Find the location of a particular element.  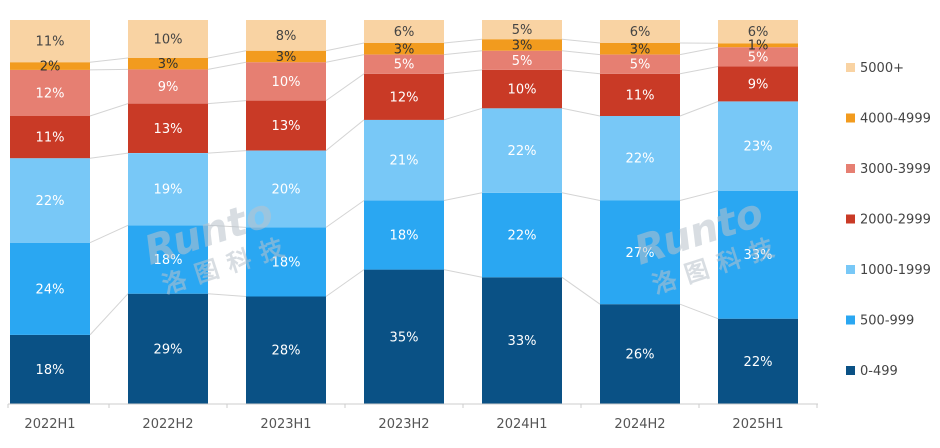

x-tick-label: 2022H1 is located at coordinates (49, 424).